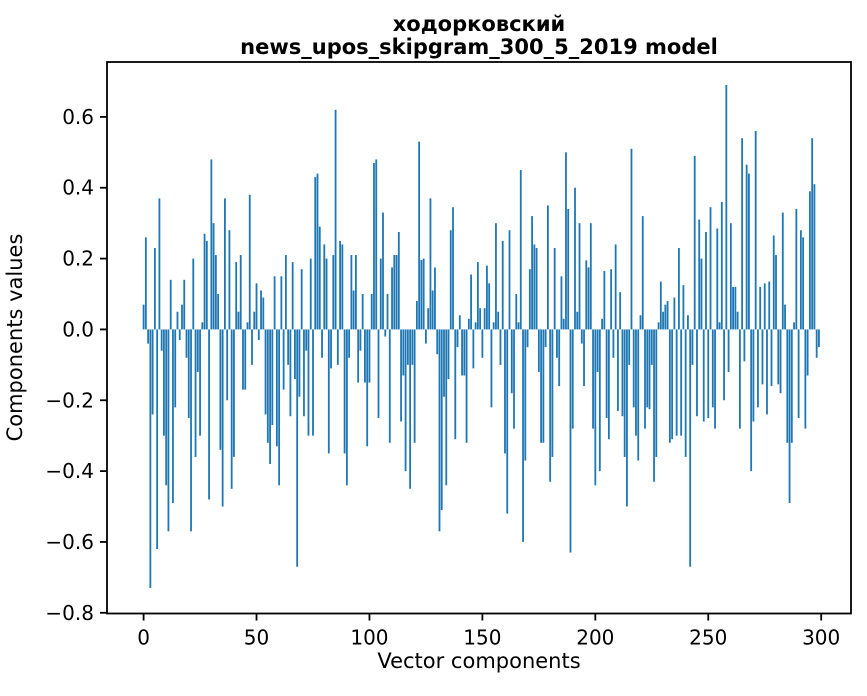 The width and height of the screenshot is (867, 696). What do you see at coordinates (78, 259) in the screenshot?
I see `y-tick-label: 0.2` at bounding box center [78, 259].